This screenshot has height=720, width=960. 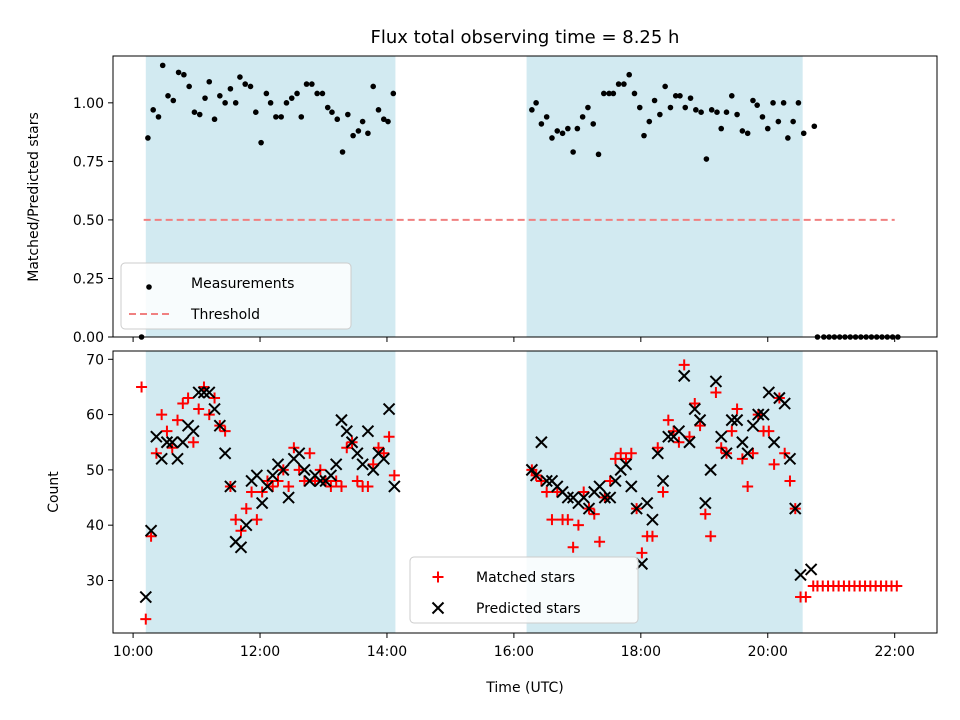 I want to click on top-y-axis-title: Matched/Predicted stars, so click(x=34, y=197).